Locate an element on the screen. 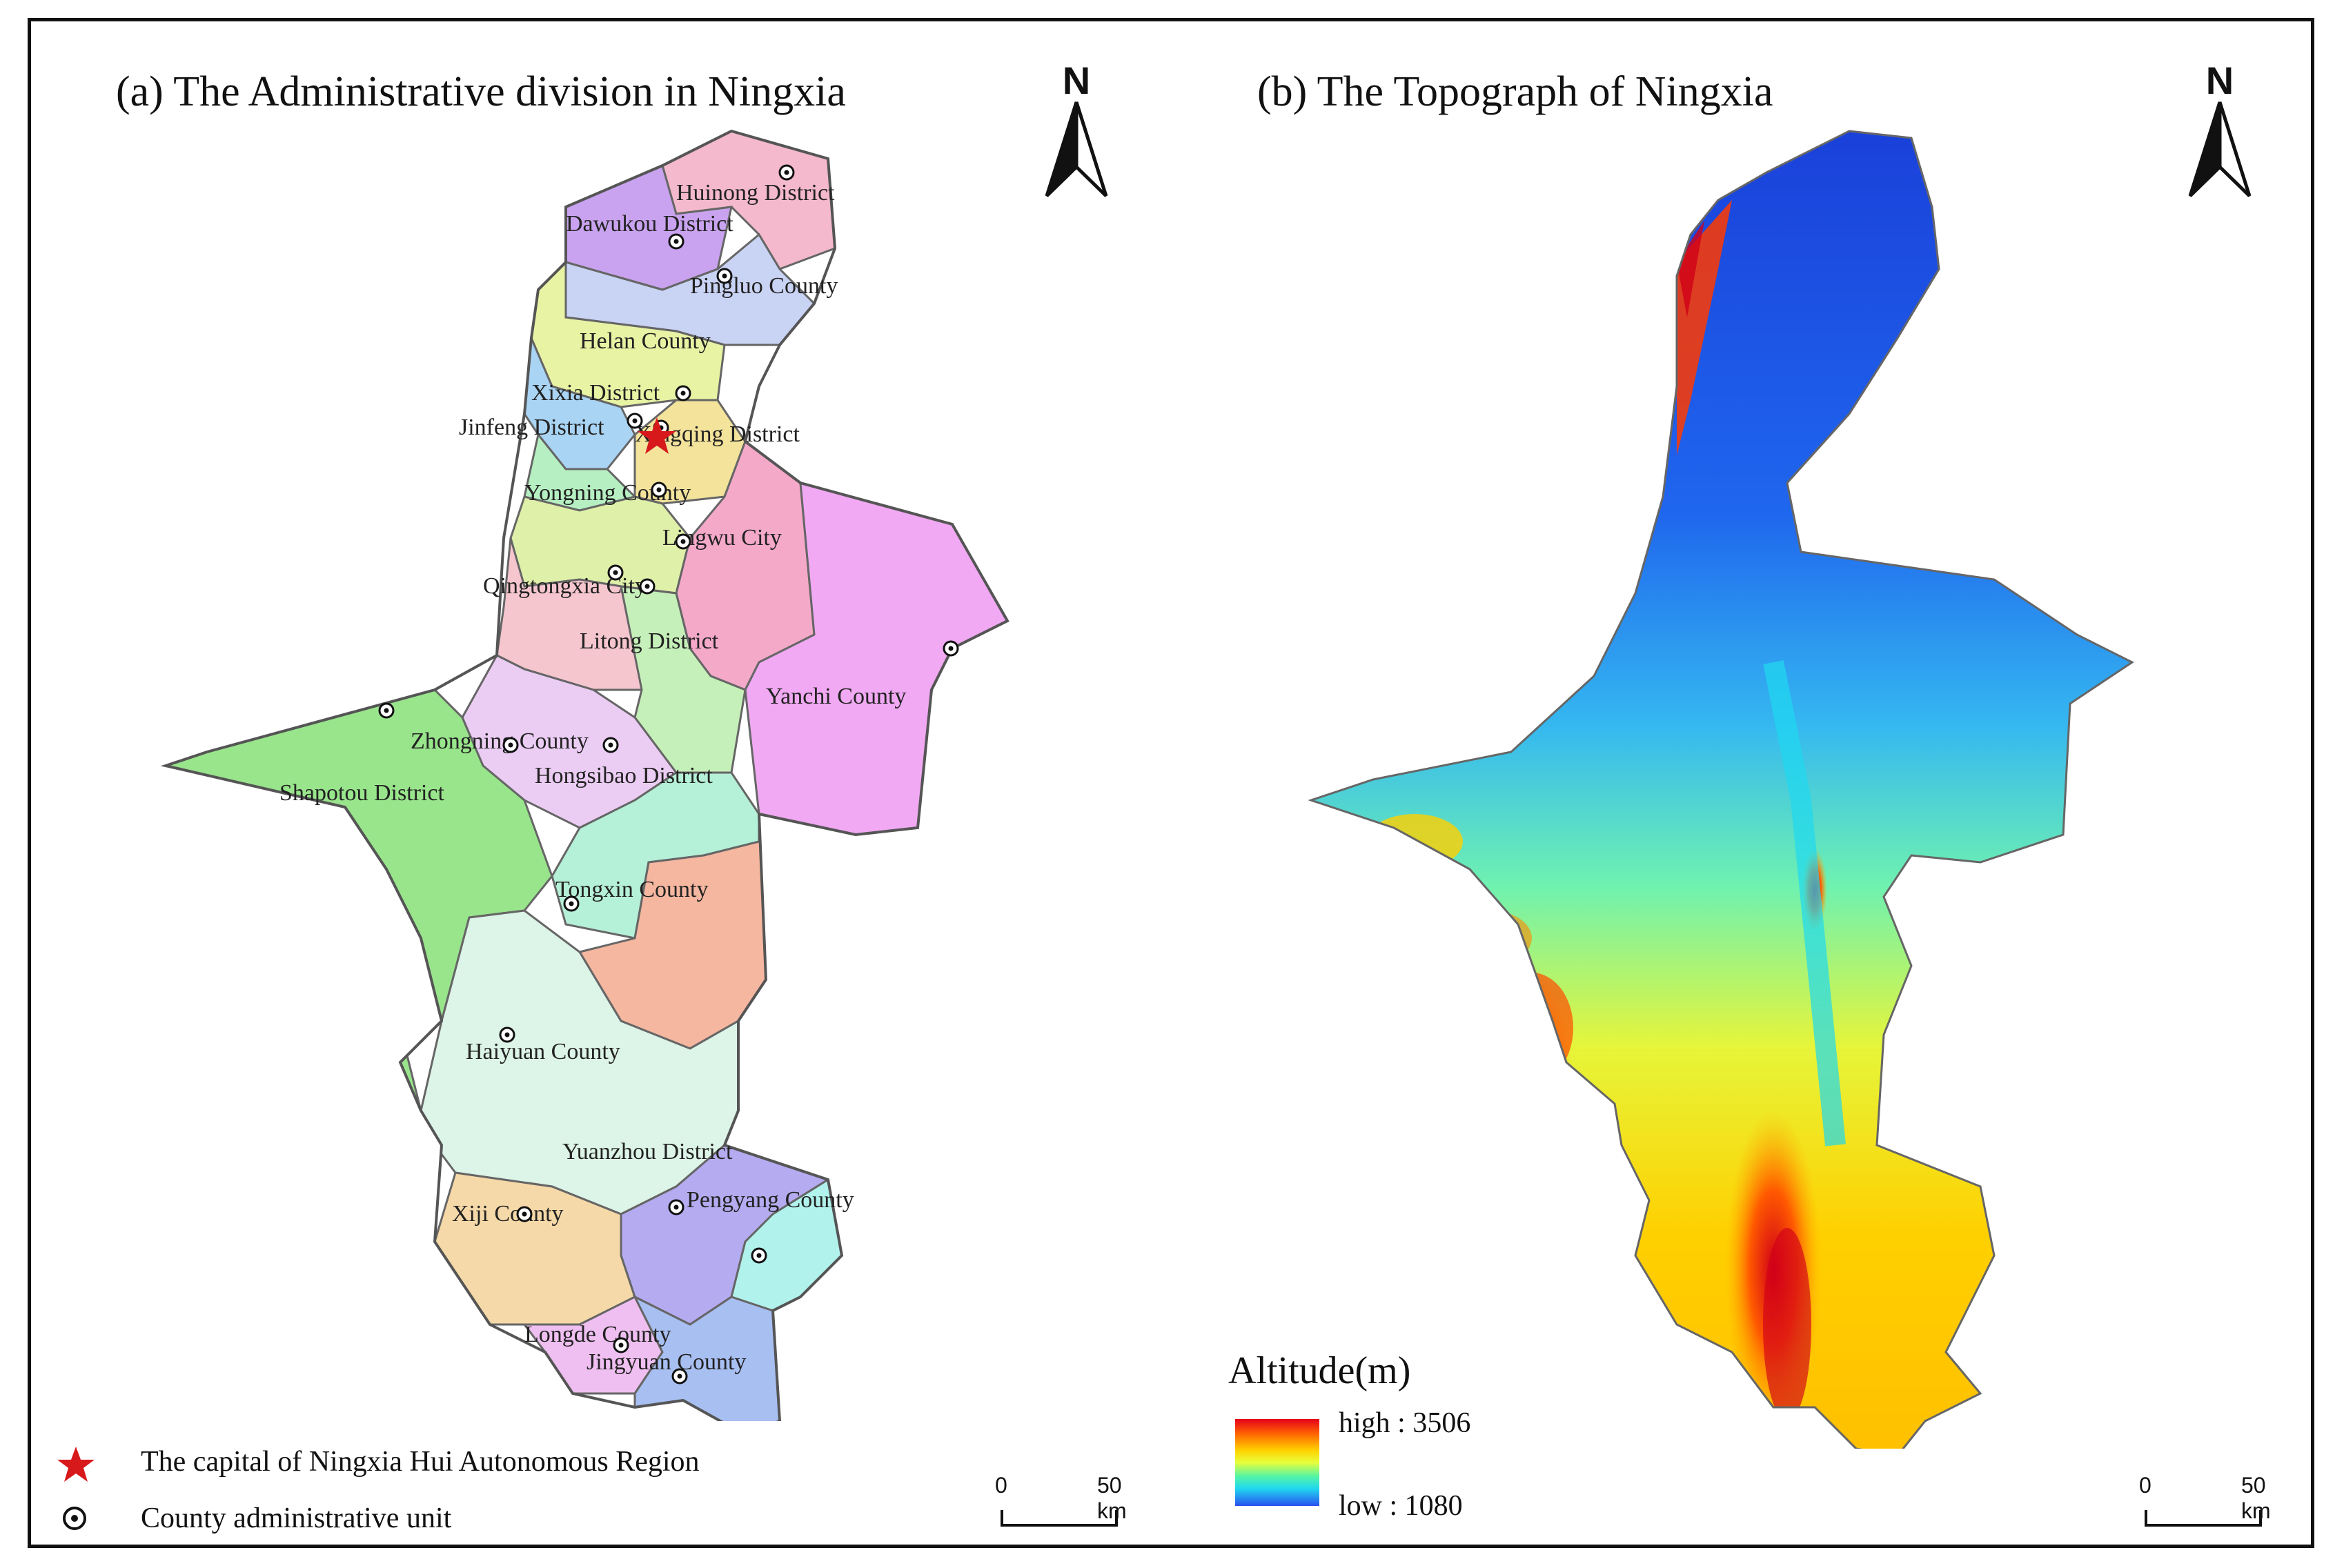  district-label: Litong District is located at coordinates (649, 641).